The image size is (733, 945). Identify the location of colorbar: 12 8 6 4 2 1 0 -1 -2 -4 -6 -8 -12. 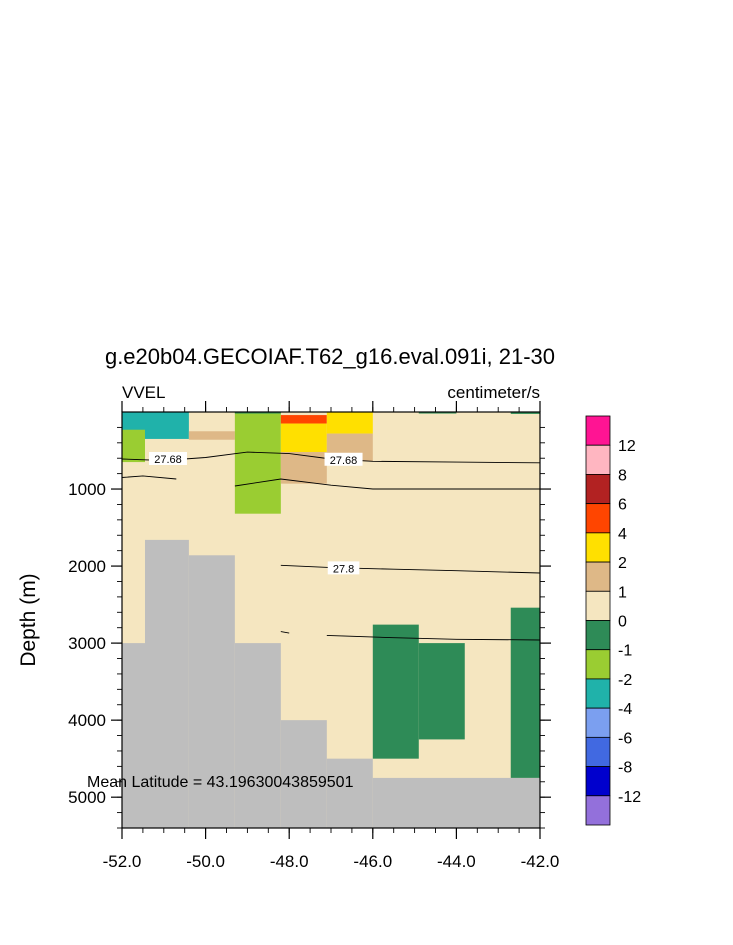
(613, 620).